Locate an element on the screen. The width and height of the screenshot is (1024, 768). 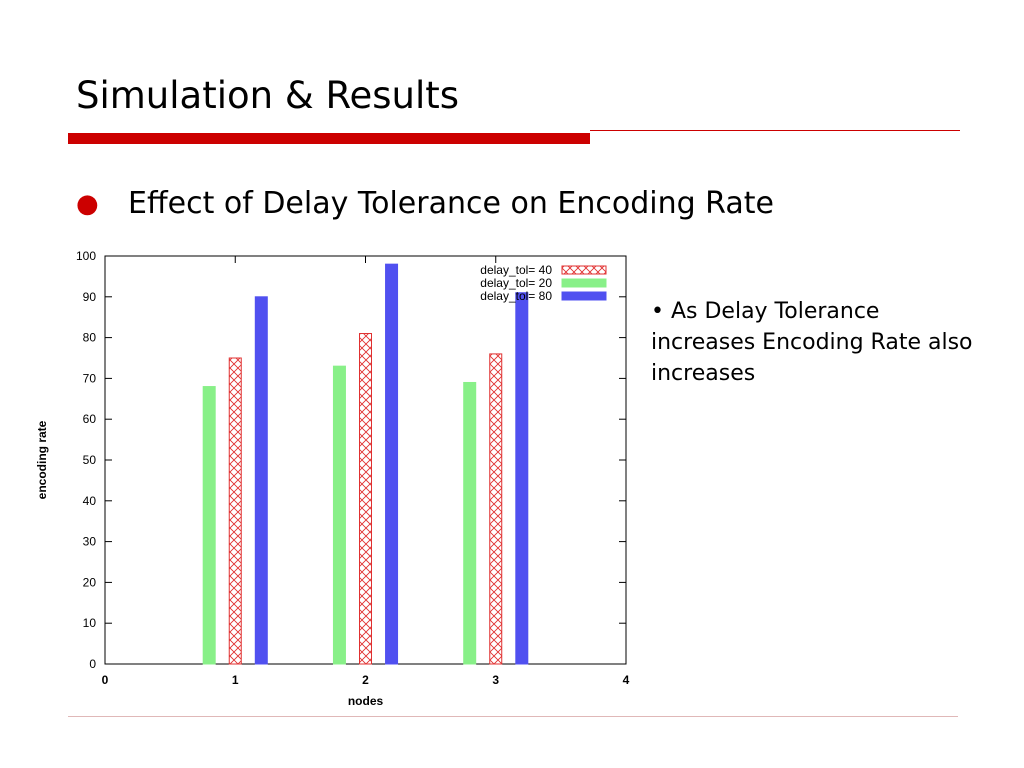
y-tick-label: 10 is located at coordinates (90, 623).